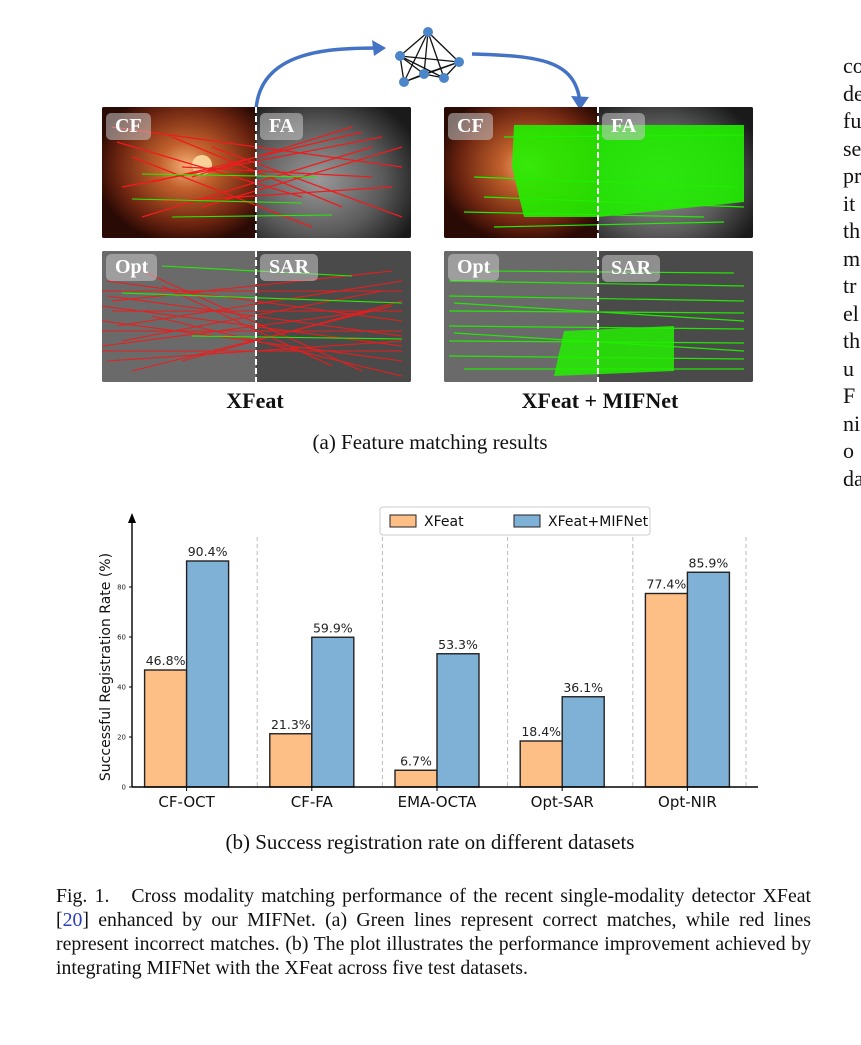  What do you see at coordinates (852, 175) in the screenshot?
I see `rcol-line: pr` at bounding box center [852, 175].